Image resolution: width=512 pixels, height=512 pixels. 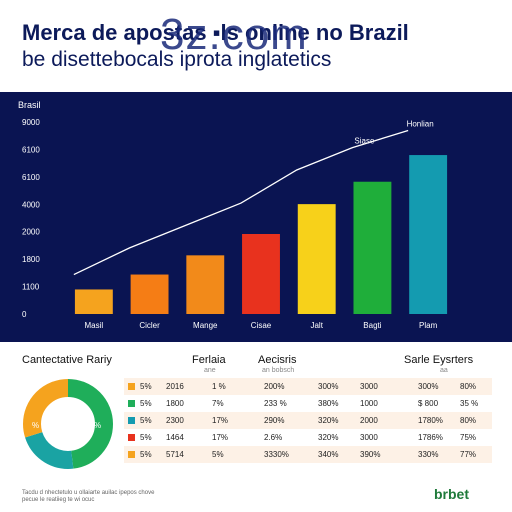 I want to click on table-cell: 2000, so click(x=369, y=420).